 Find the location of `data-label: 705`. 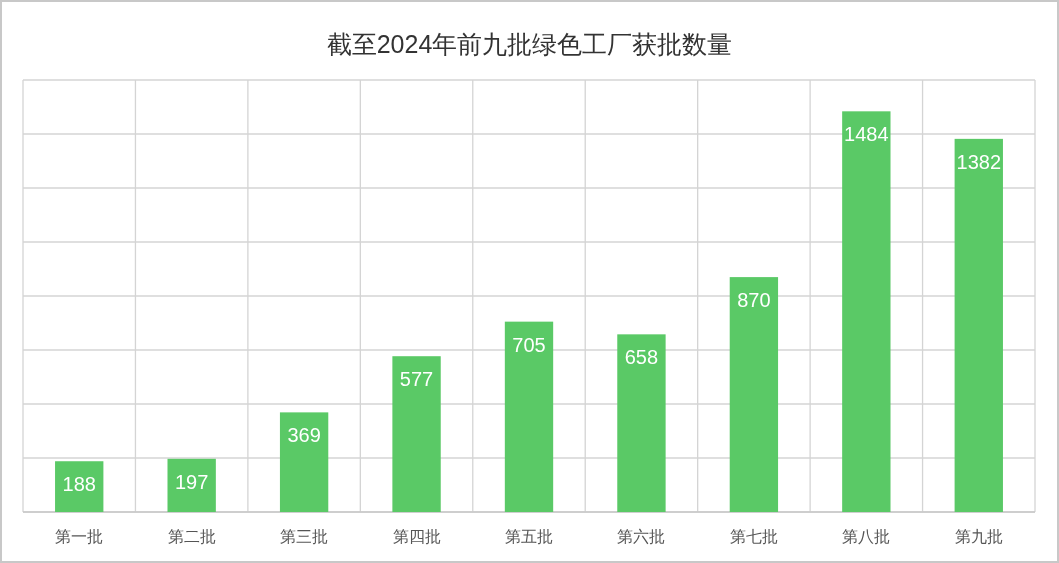

data-label: 705 is located at coordinates (529, 344).